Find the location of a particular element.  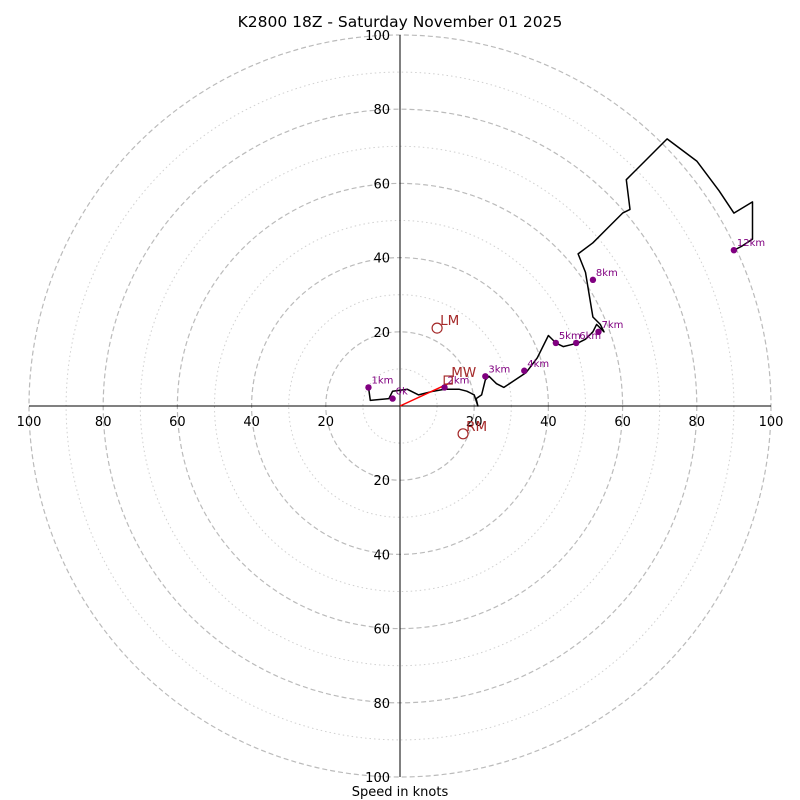

tick-label-x-left: 80 is located at coordinates (103, 422).